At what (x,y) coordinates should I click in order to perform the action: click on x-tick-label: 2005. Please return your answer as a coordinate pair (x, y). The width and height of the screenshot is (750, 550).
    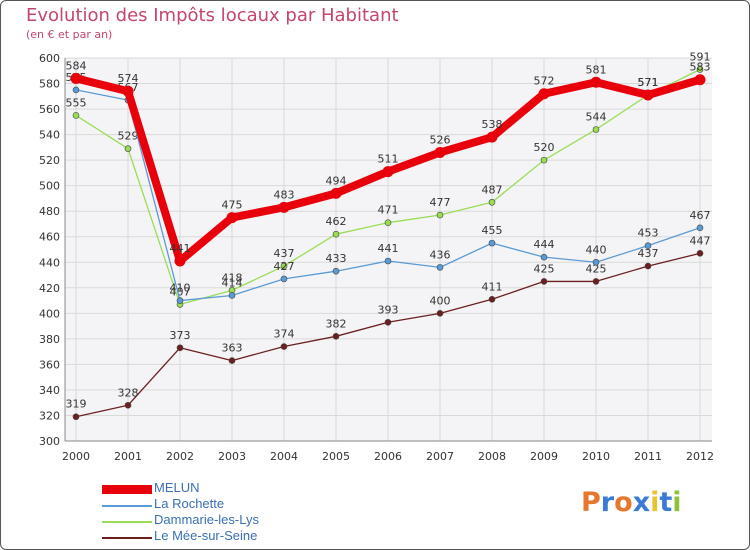
    Looking at the image, I should click on (336, 456).